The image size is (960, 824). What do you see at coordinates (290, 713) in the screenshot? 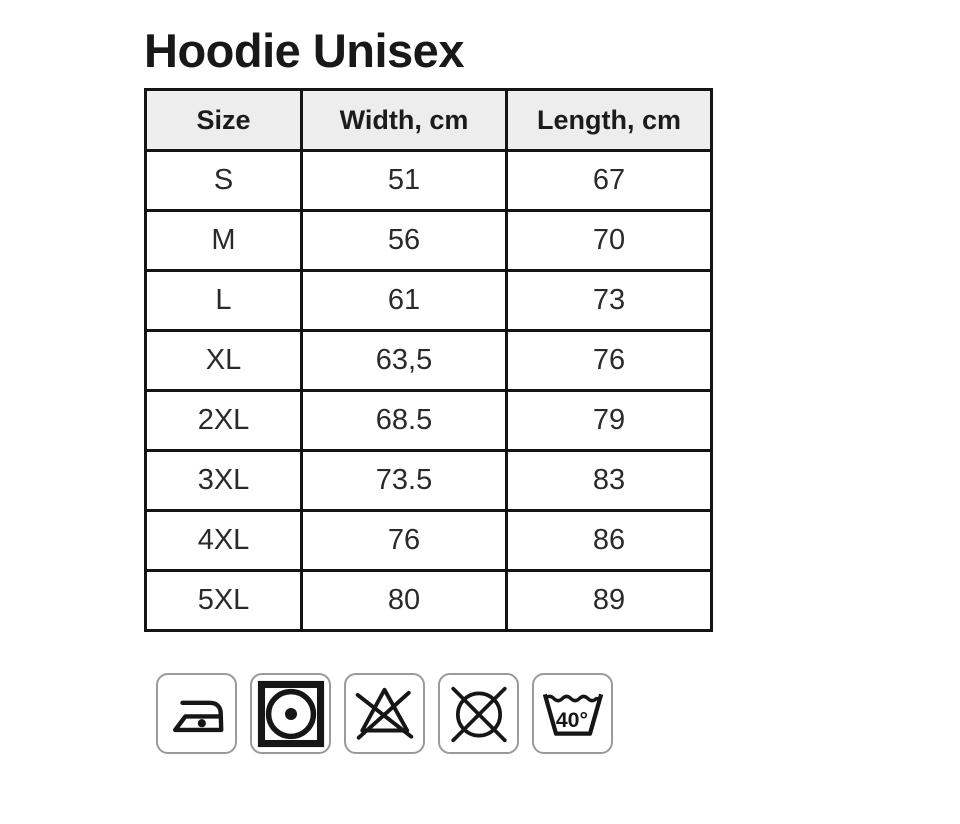
I see `tumble-dry-low-heat-icon` at bounding box center [290, 713].